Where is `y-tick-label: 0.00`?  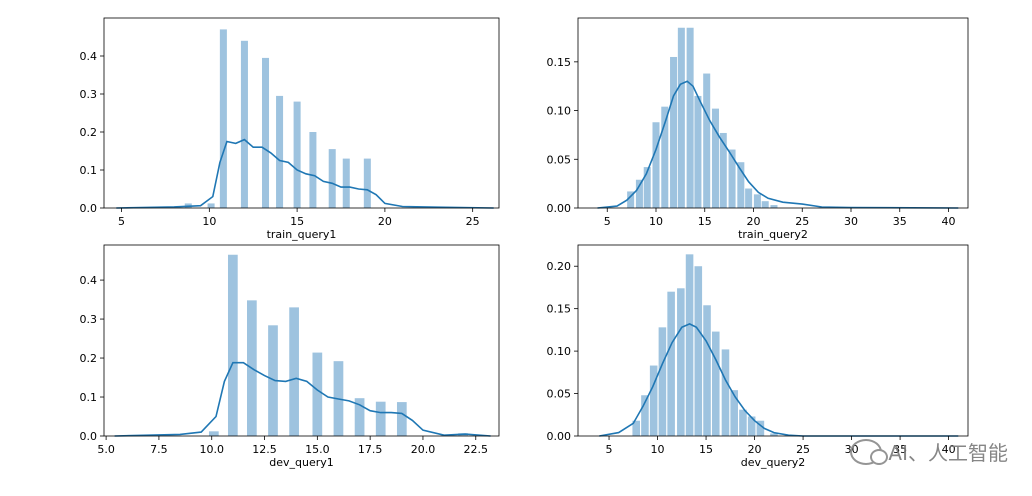
y-tick-label: 0.00 is located at coordinates (559, 436).